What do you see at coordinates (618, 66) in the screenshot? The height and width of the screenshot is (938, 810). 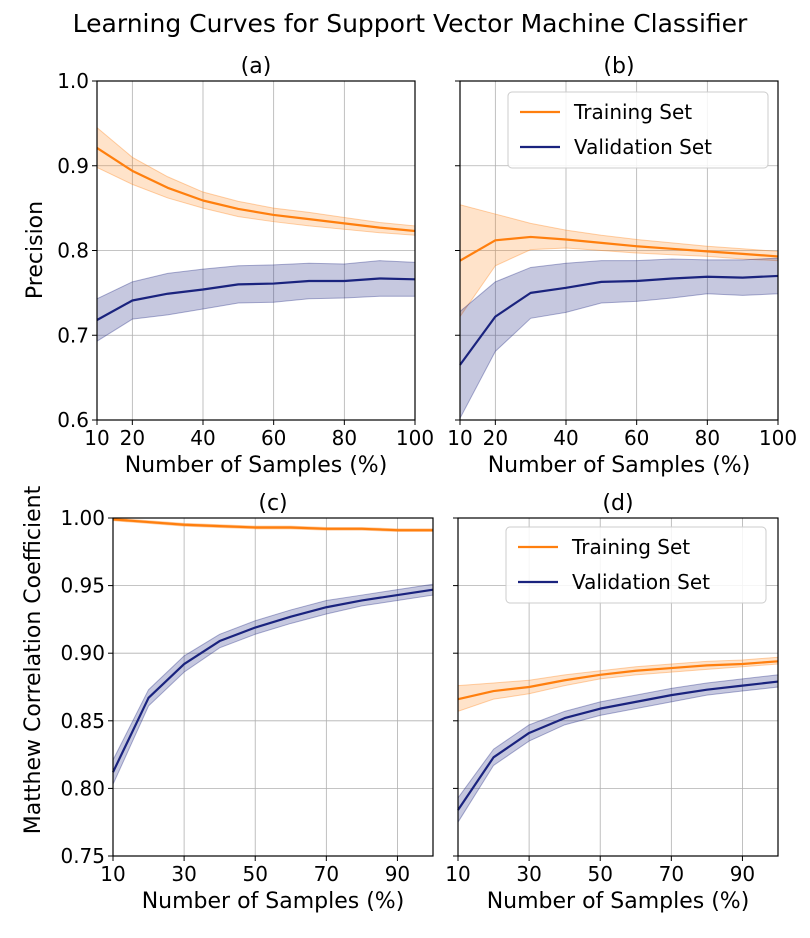 I see `panel-title: (b)` at bounding box center [618, 66].